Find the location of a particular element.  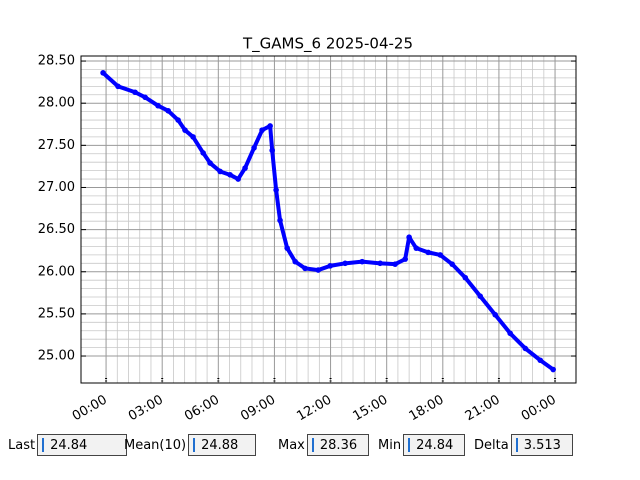

x-tick-label: 12:00 is located at coordinates (314, 409).